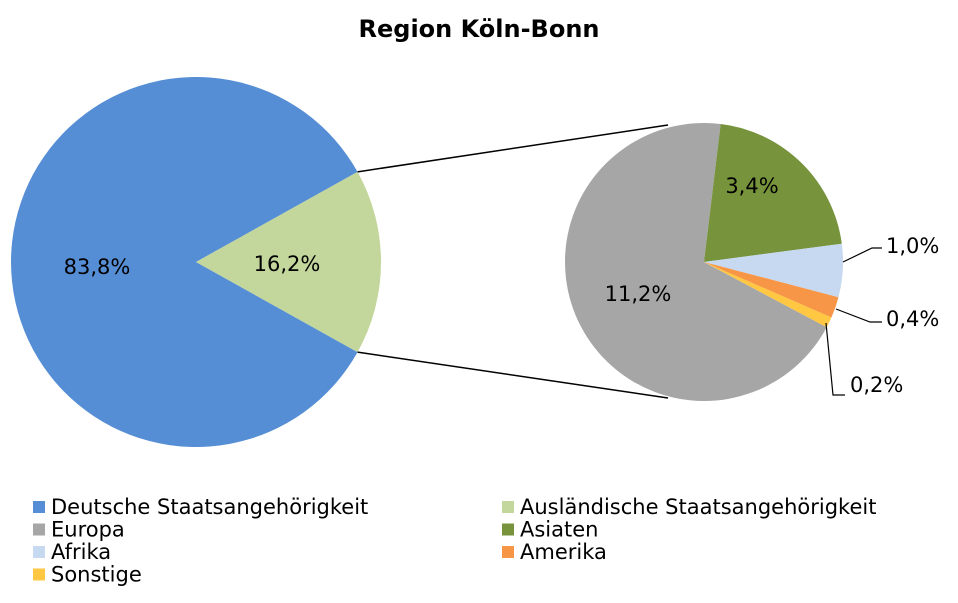  I want to click on data-label: 0,2%, so click(876, 385).